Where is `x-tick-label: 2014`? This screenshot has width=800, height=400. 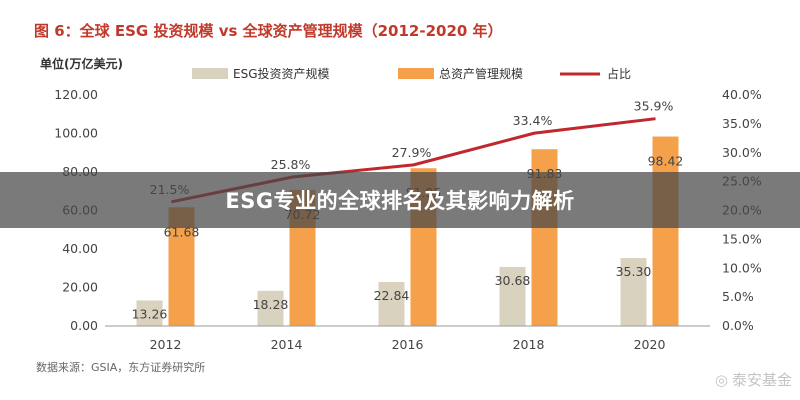 x-tick-label: 2014 is located at coordinates (287, 344).